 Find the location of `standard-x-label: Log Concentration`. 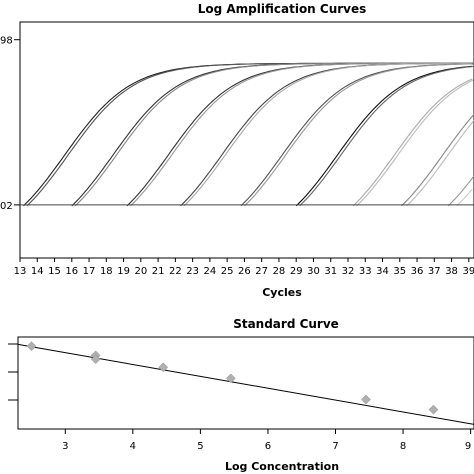

standard-x-label: Log Concentration is located at coordinates (282, 466).